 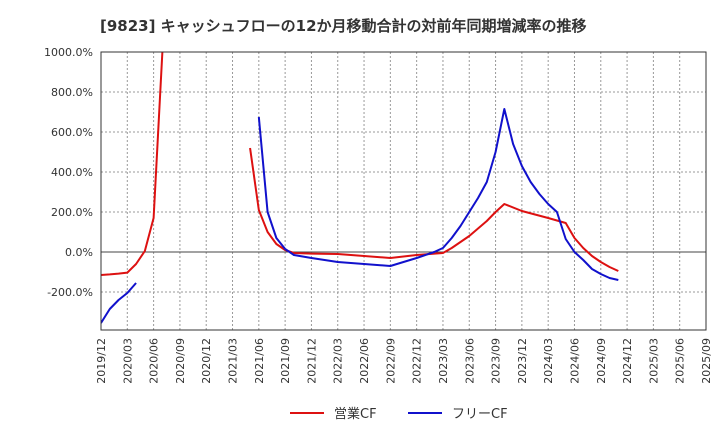 I want to click on x-tick-label: 2021/03, so click(x=233, y=361).